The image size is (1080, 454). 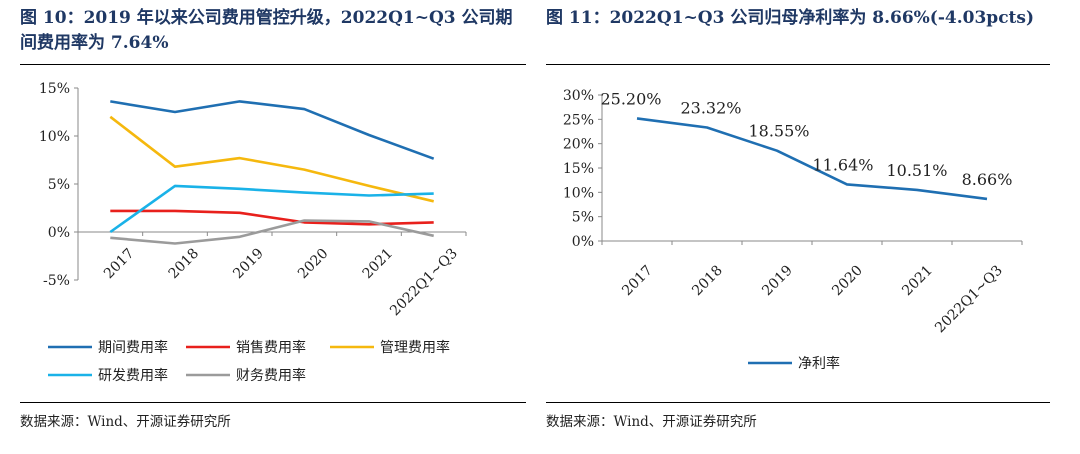 What do you see at coordinates (847, 281) in the screenshot?
I see `right-x-category-label: 2020` at bounding box center [847, 281].